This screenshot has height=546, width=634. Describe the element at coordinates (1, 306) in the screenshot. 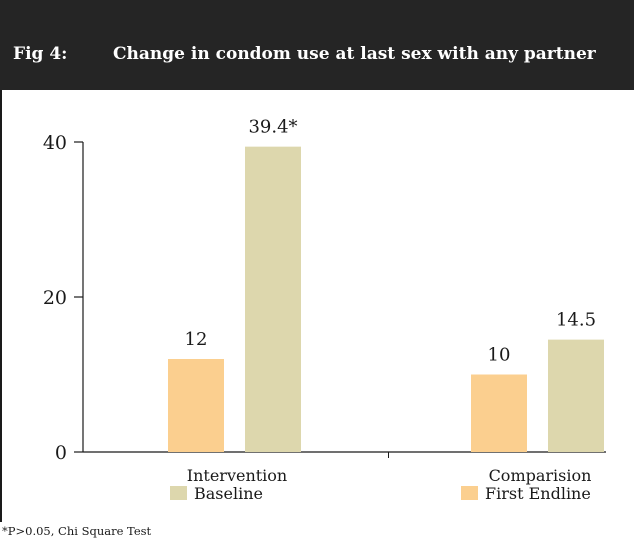

I see `left-border-rule` at that location.